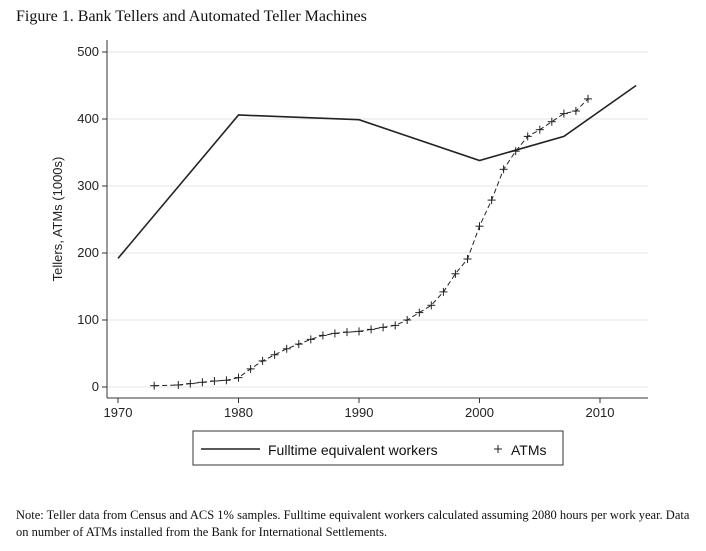 The width and height of the screenshot is (706, 551). I want to click on atms-point-2006, so click(551, 121).